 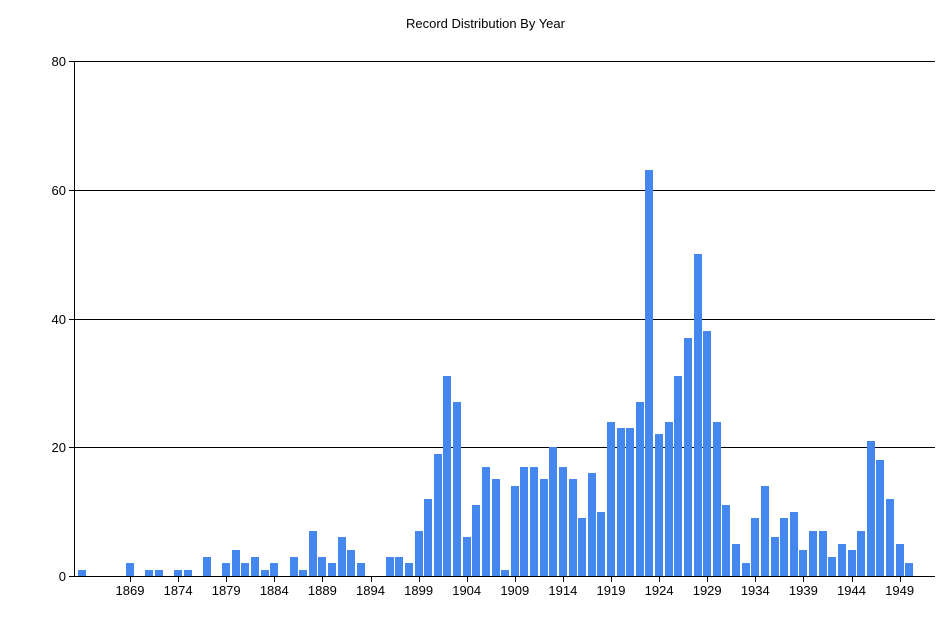 I want to click on x-axis-label-1934: 1934, so click(x=755, y=590).